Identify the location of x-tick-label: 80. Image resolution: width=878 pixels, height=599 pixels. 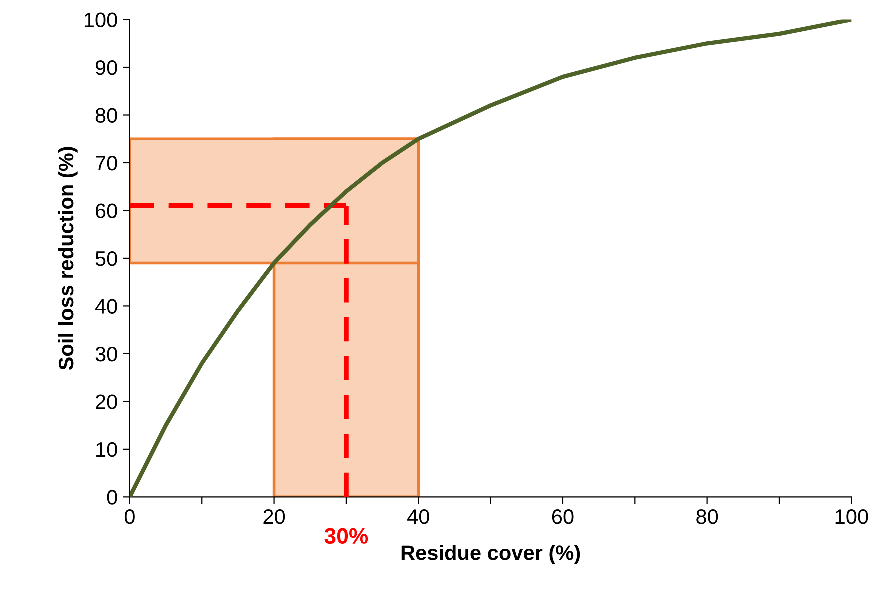
(707, 517).